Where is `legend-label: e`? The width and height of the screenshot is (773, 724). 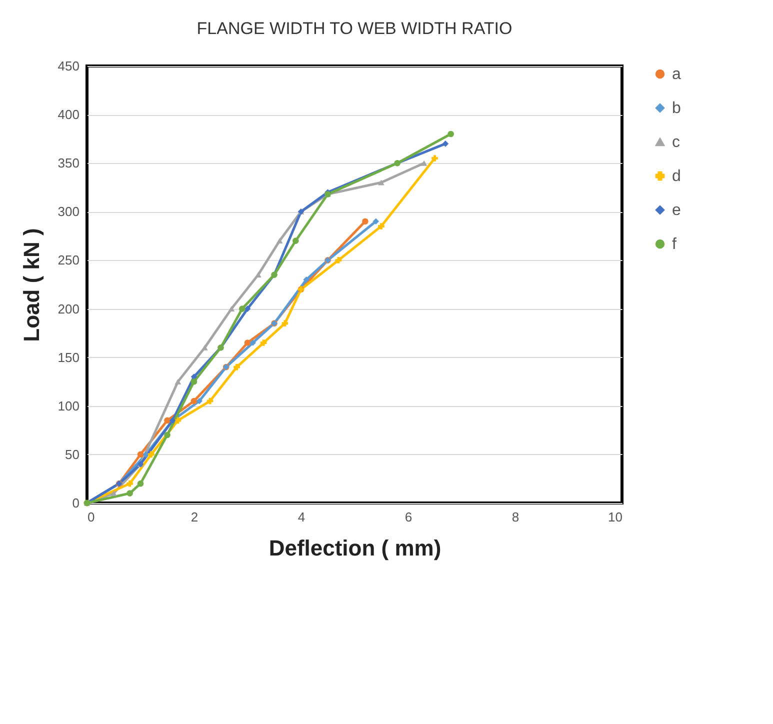
legend-label: e is located at coordinates (676, 210).